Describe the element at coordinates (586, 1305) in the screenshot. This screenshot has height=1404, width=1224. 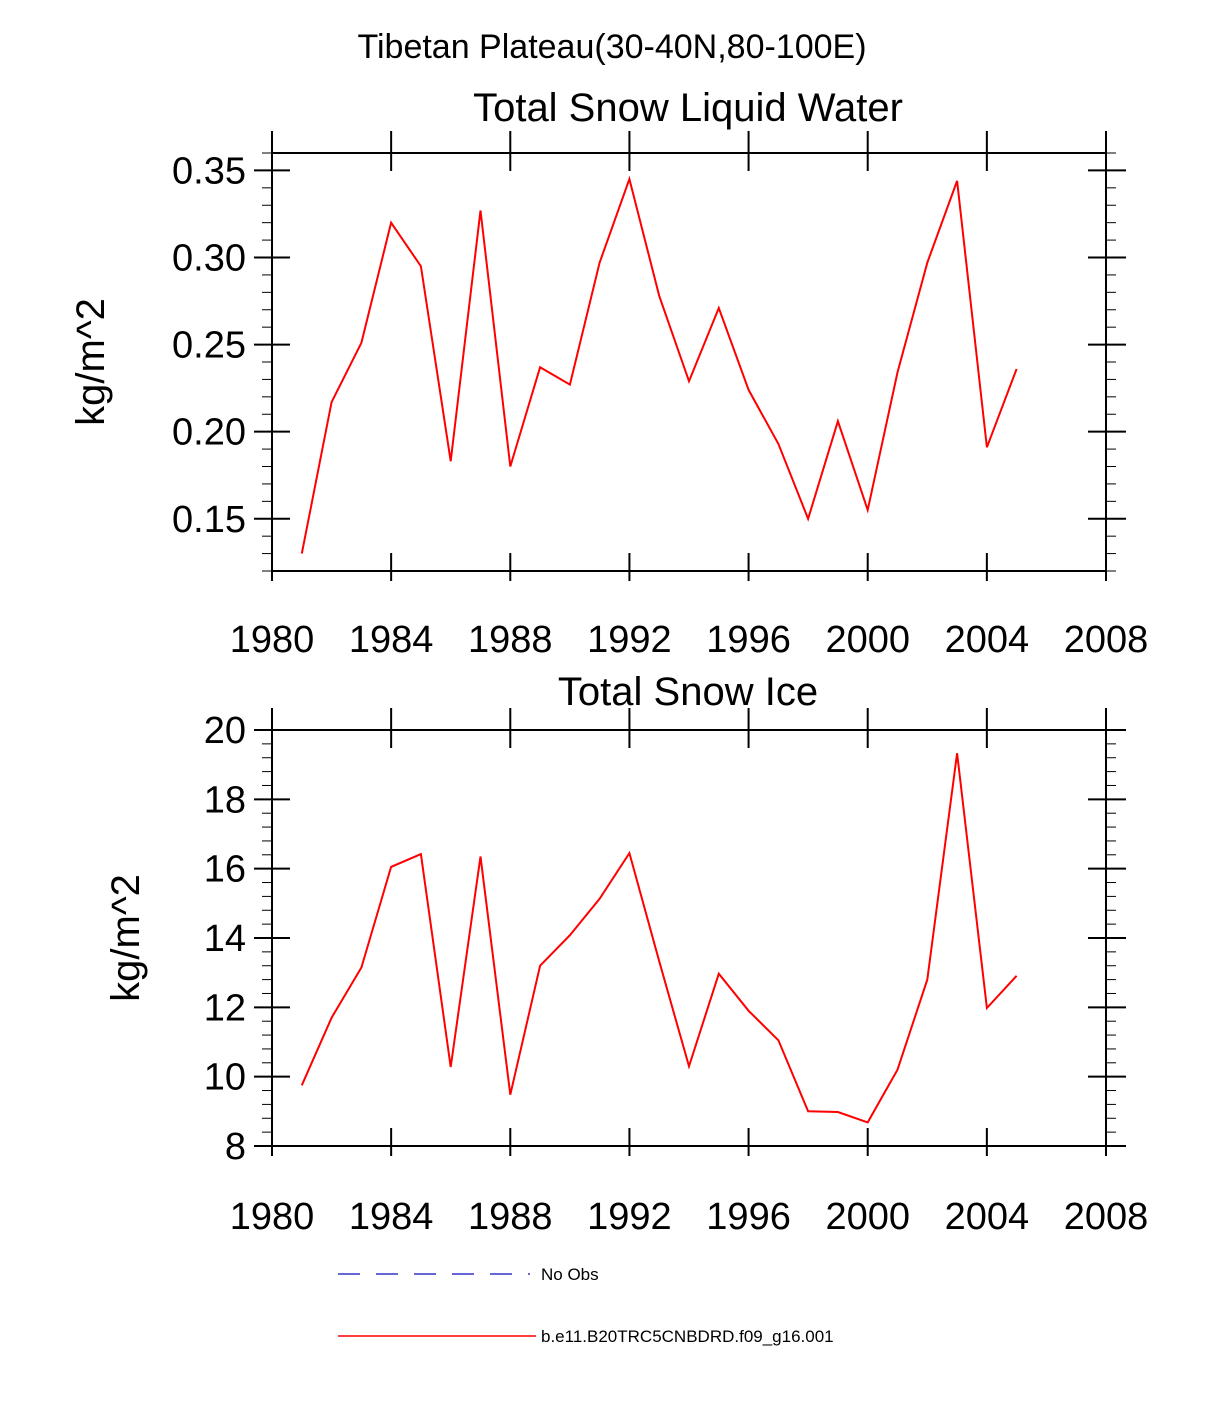
I see `legend: No Obs b.e11.B20TRC5CNBDRD.f09_g16.001` at that location.